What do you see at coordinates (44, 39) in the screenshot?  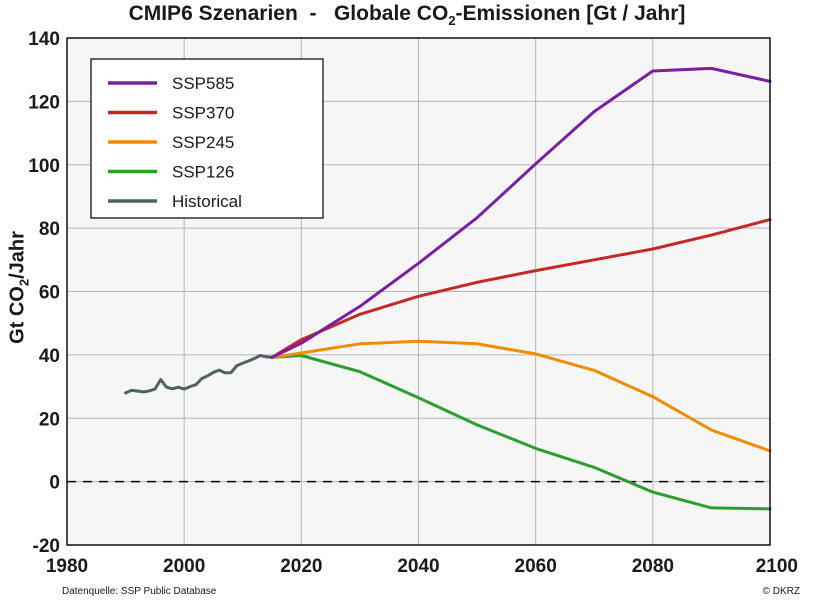 I see `y-tick-label: 140` at bounding box center [44, 39].